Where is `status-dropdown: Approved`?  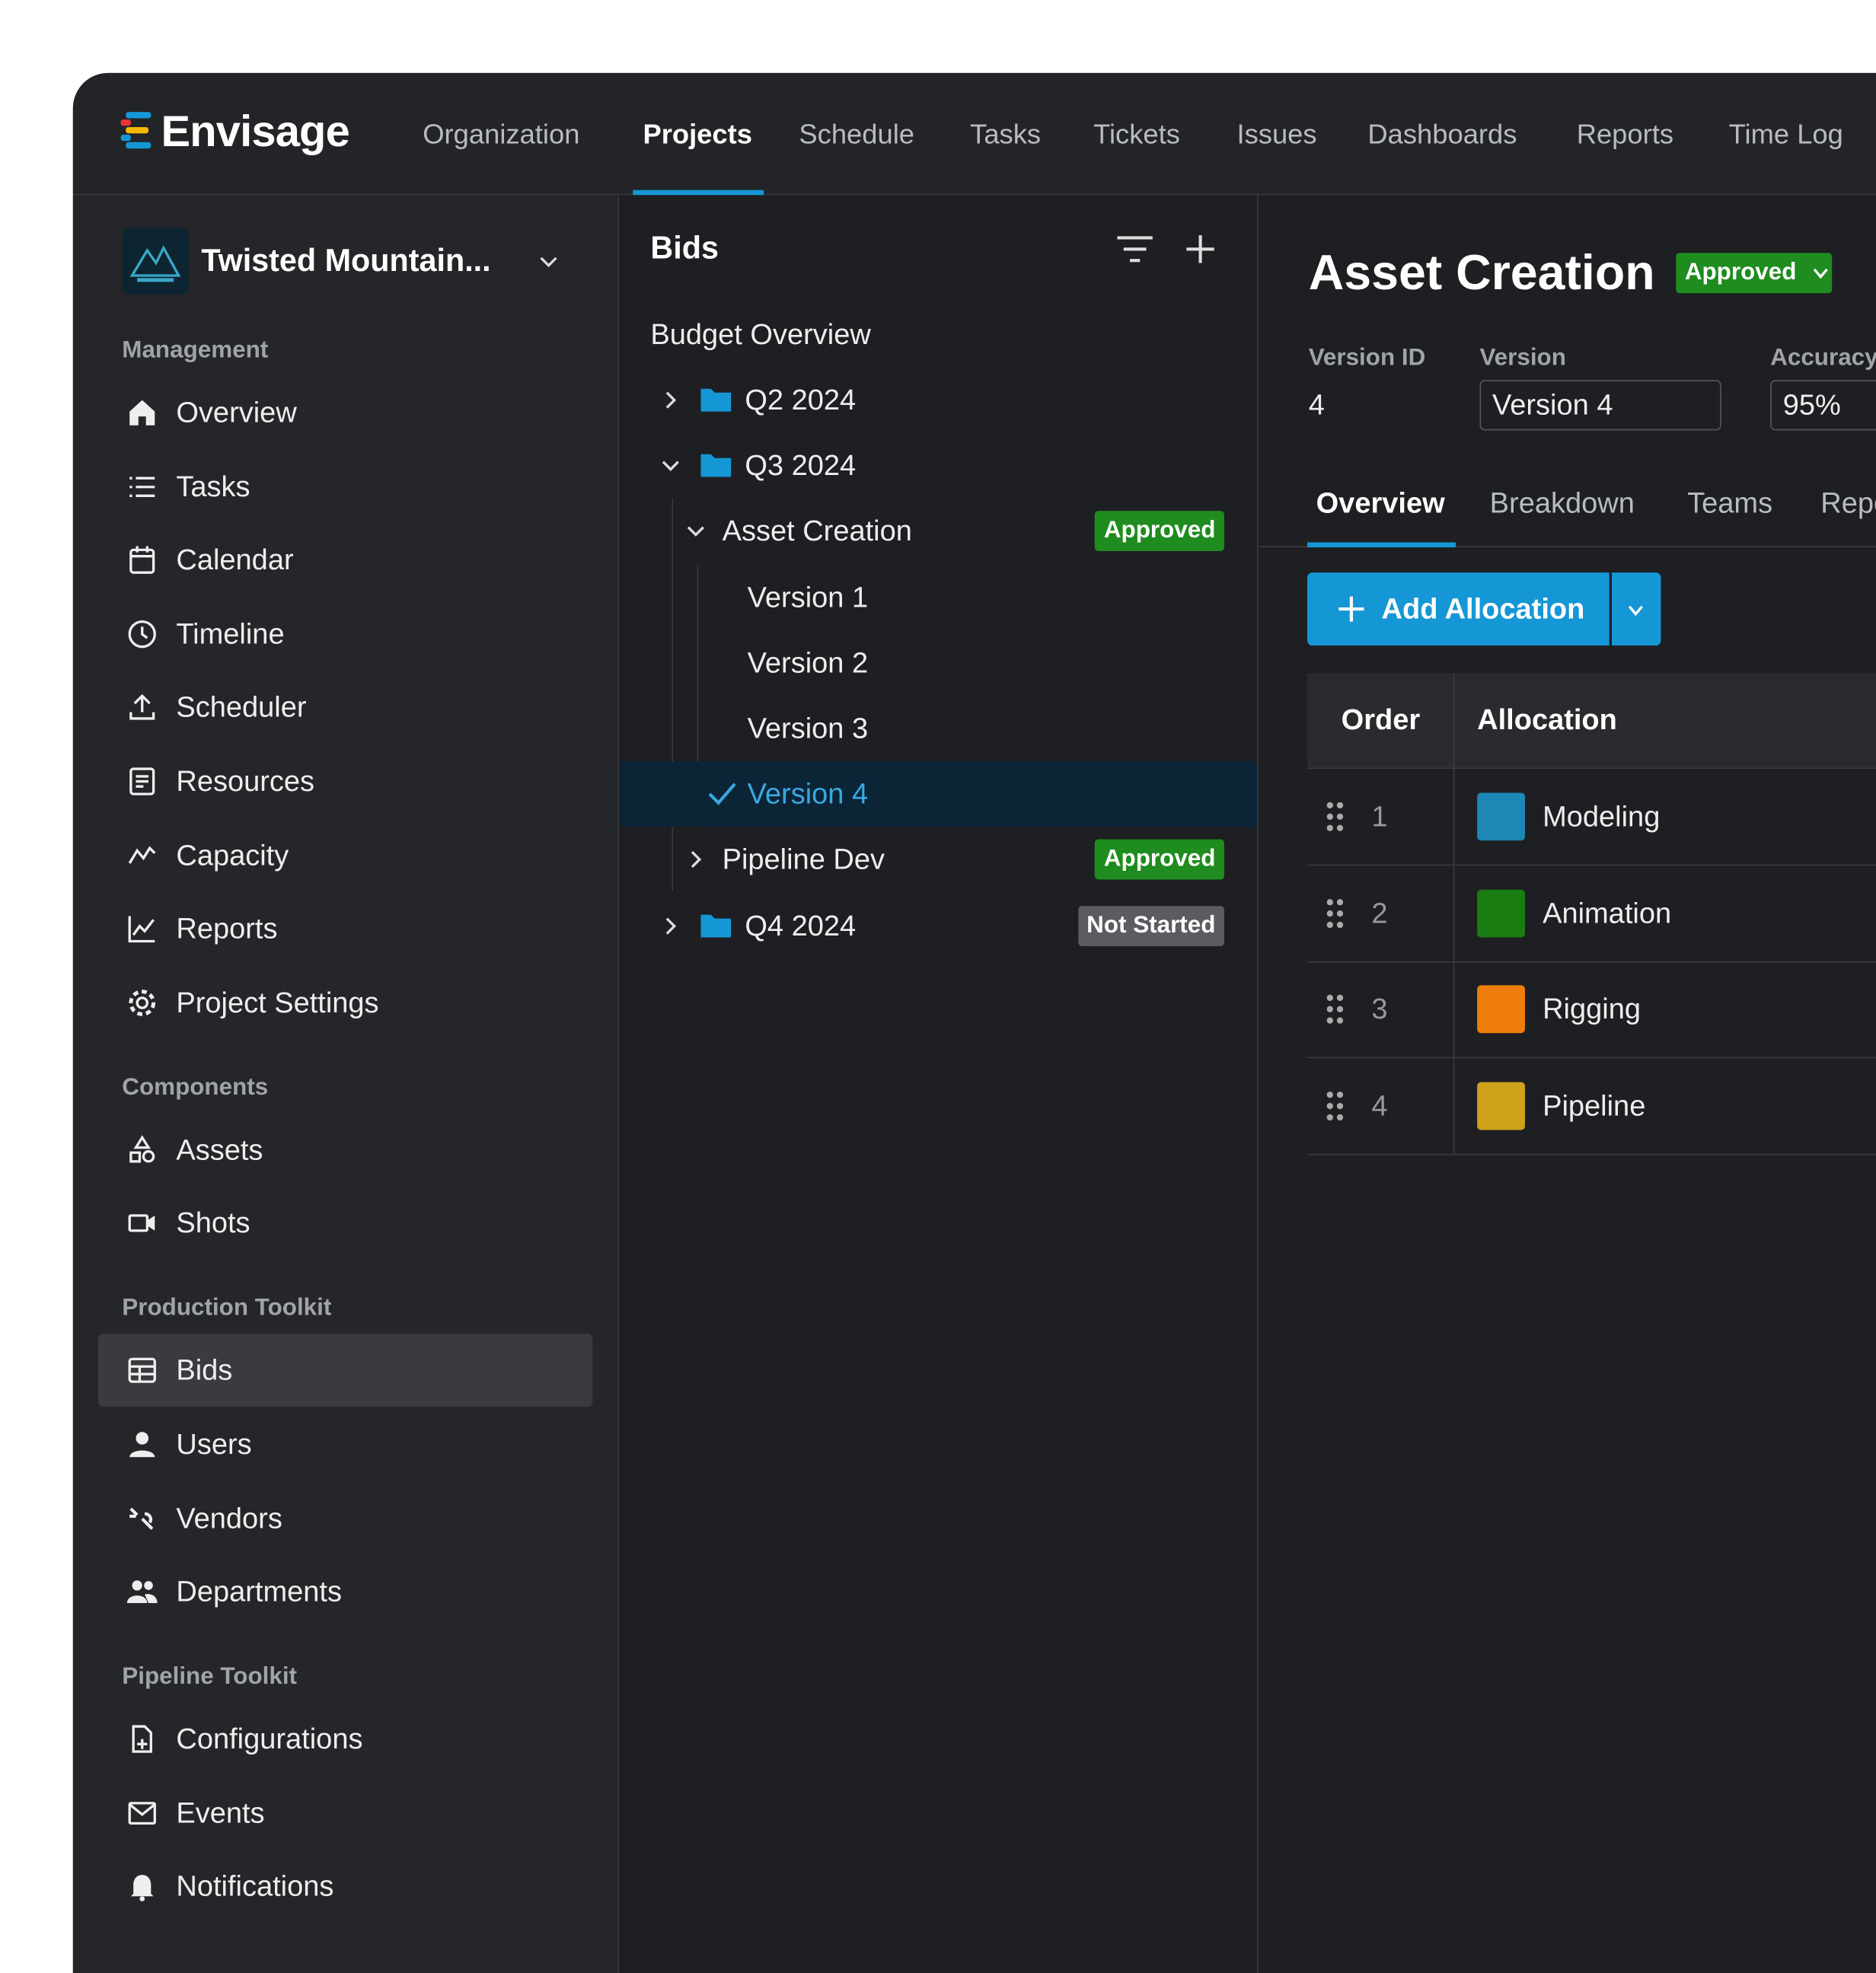 status-dropdown: Approved is located at coordinates (1754, 273).